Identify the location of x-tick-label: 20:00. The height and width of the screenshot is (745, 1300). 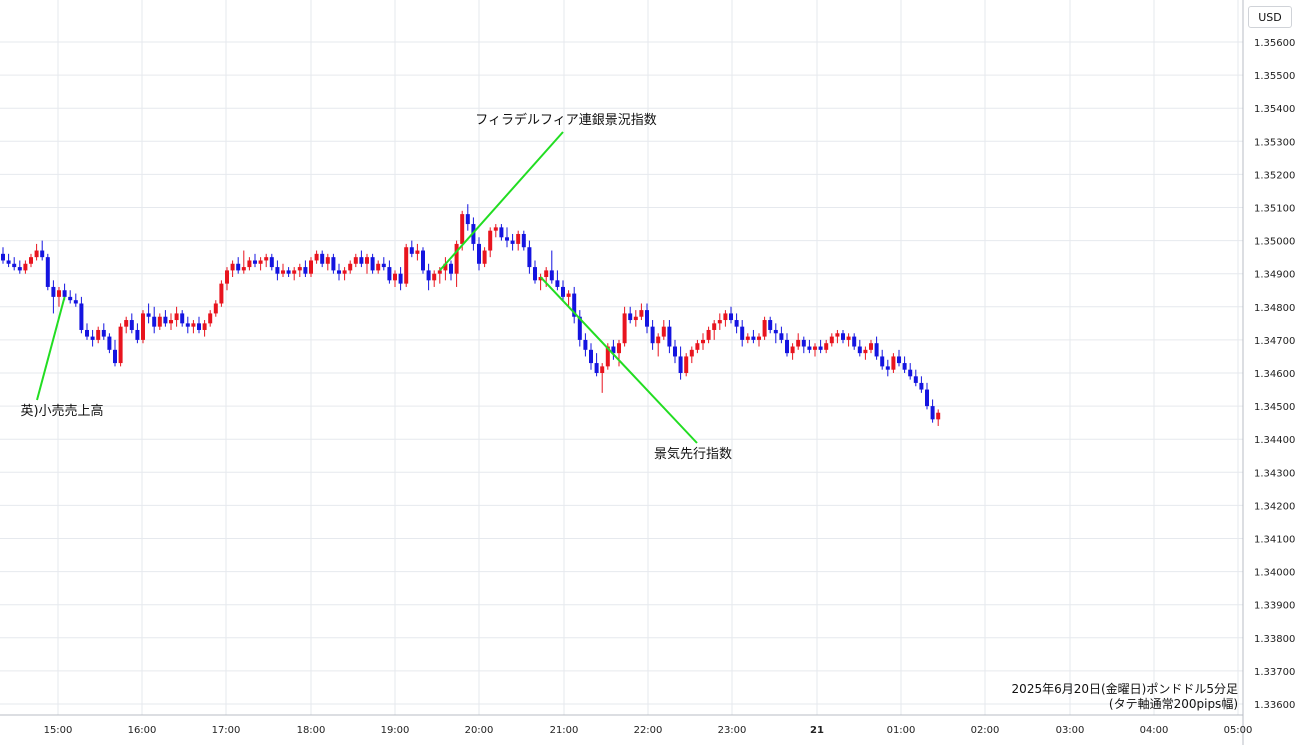
(479, 730).